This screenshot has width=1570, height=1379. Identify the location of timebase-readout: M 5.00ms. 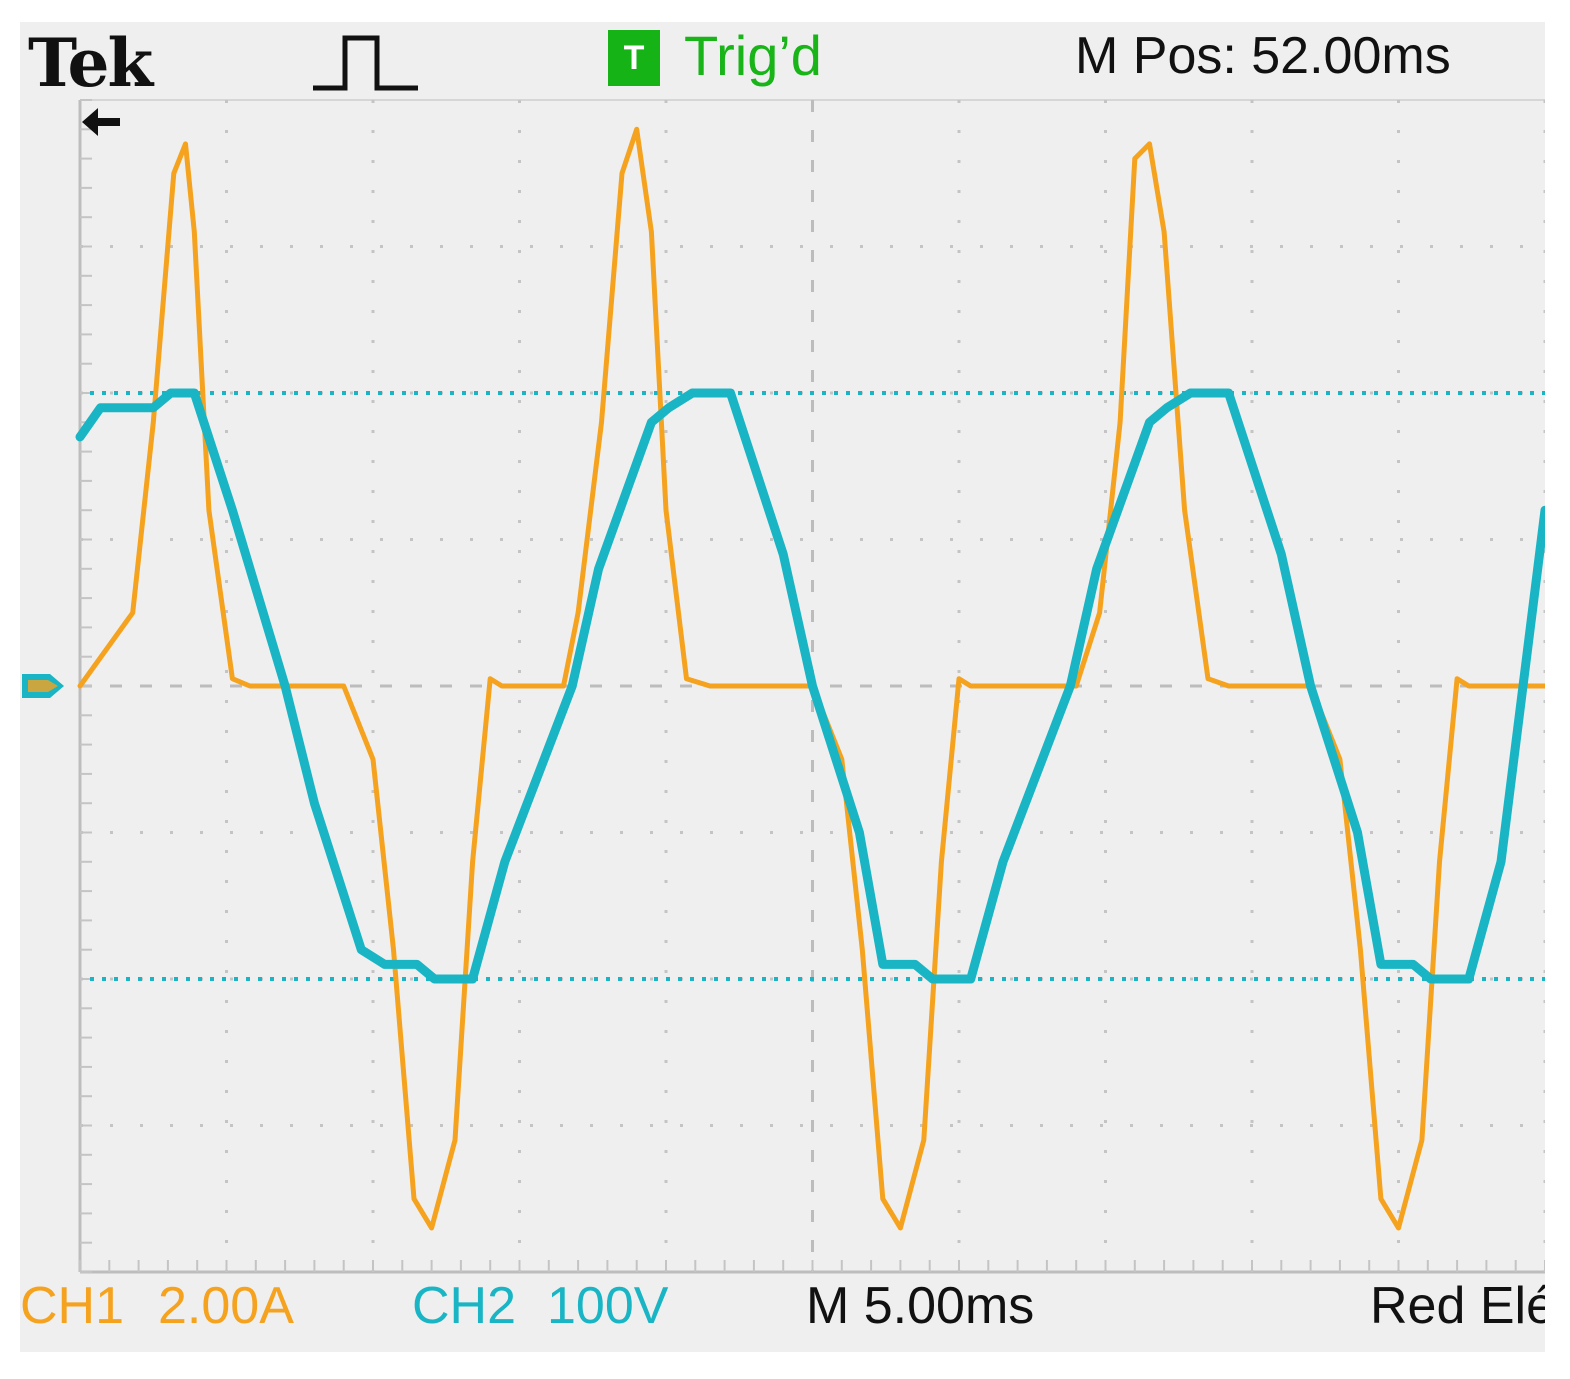
(920, 1306).